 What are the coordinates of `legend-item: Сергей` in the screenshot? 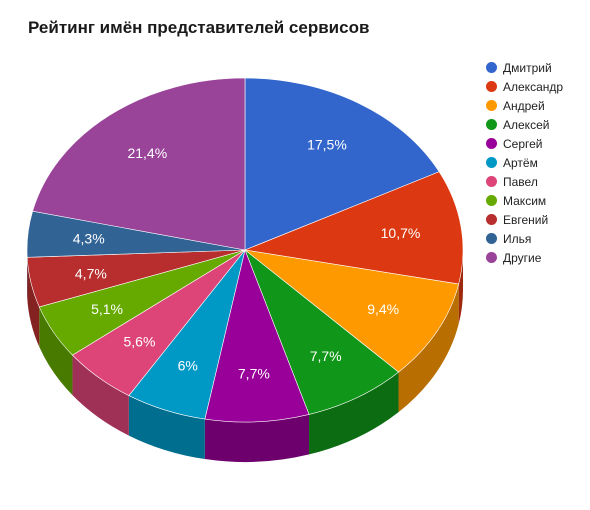 It's located at (524, 143).